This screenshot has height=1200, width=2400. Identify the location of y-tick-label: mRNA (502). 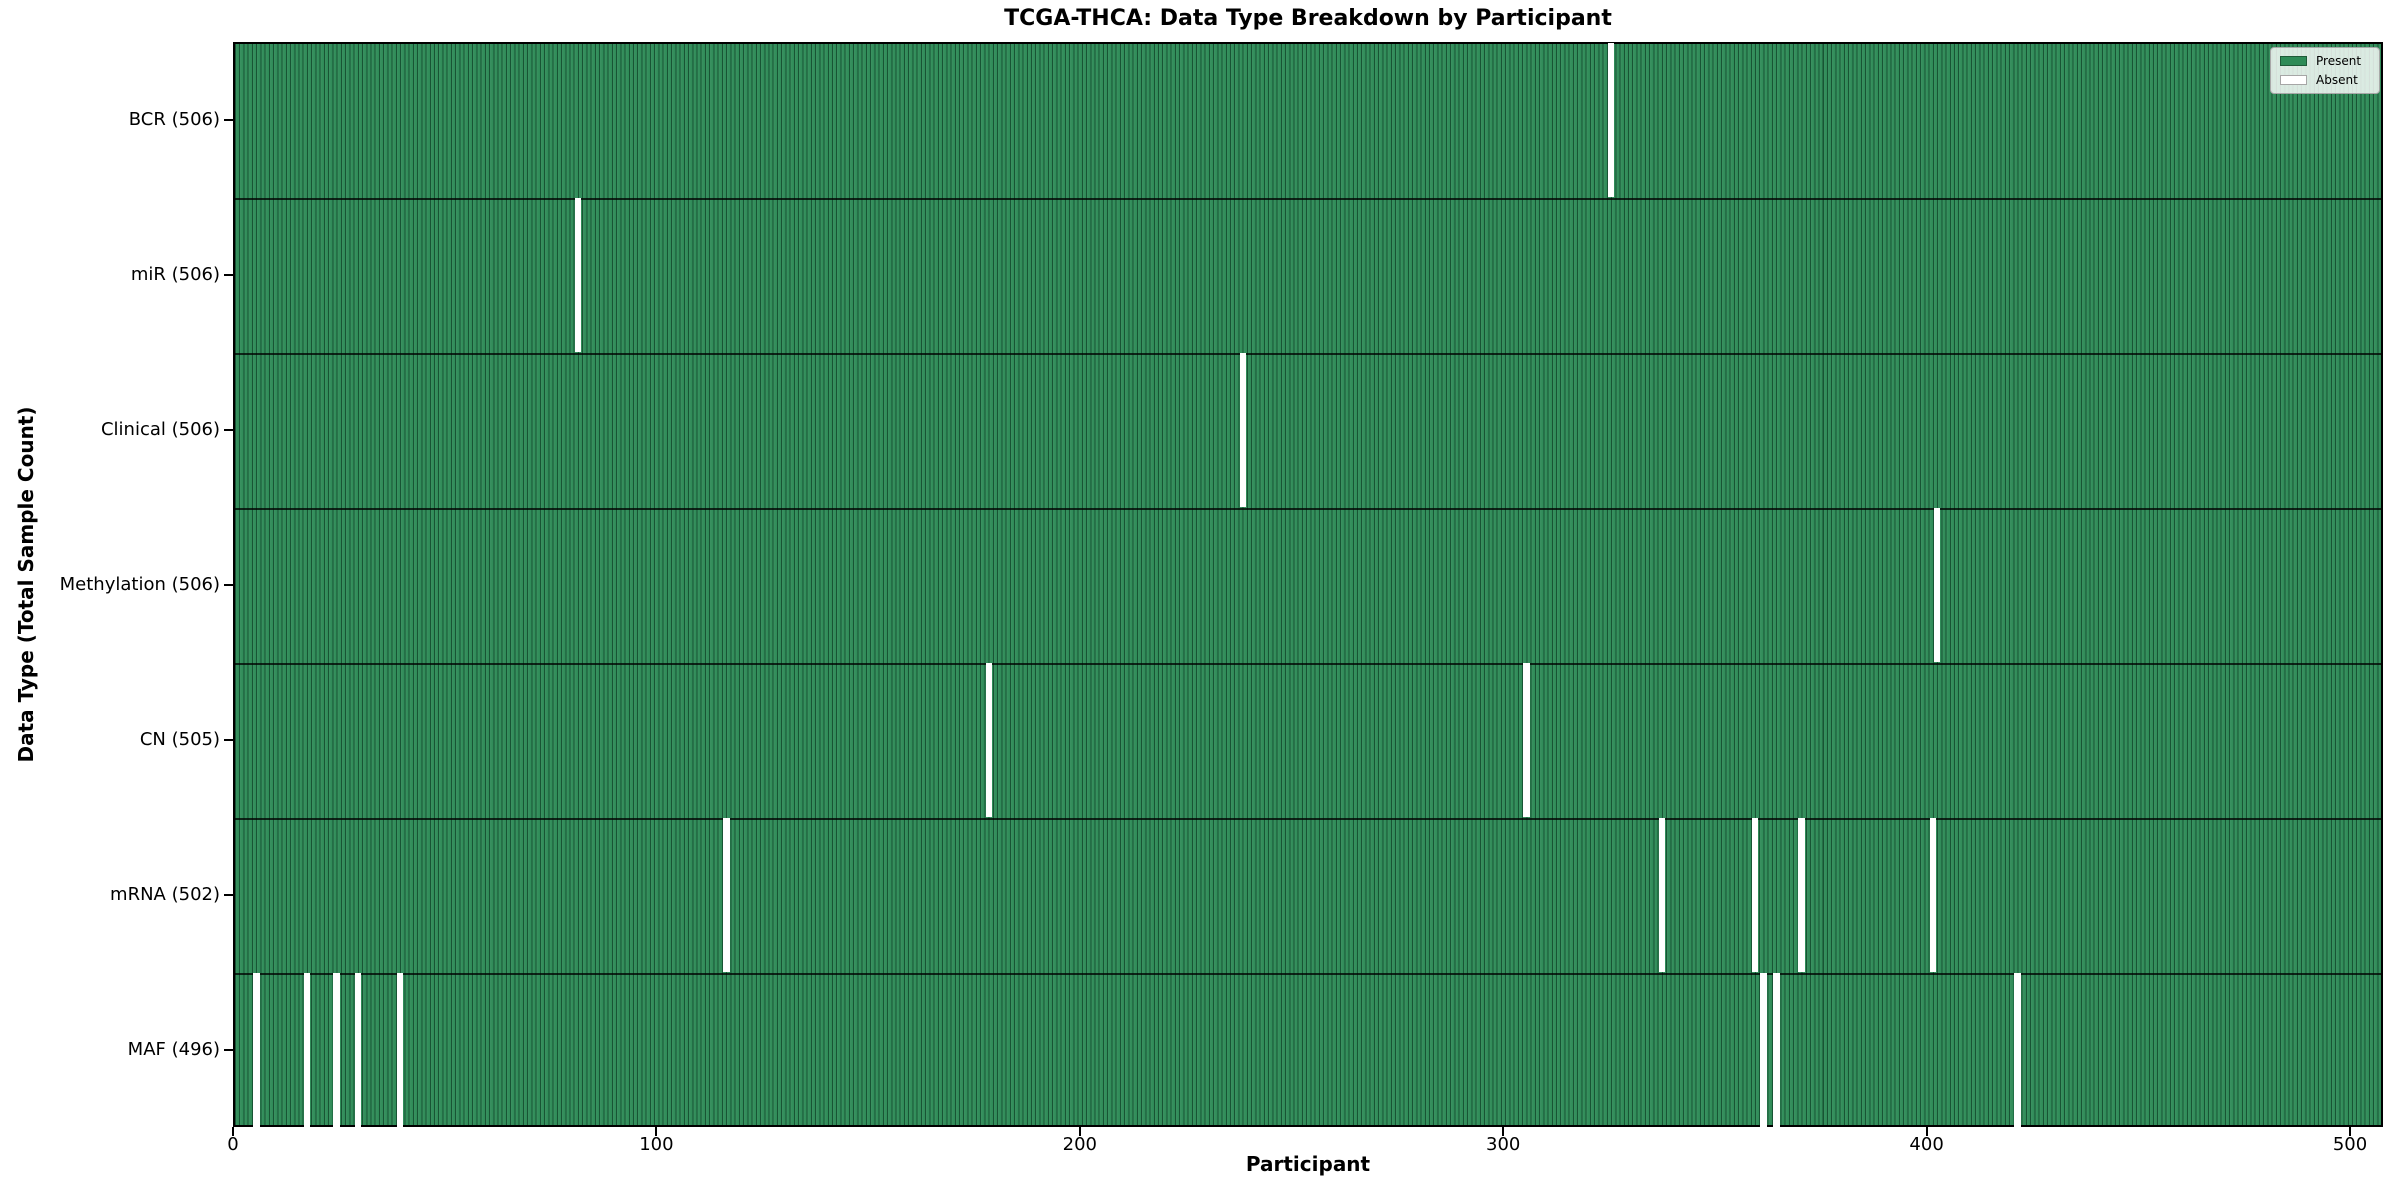
(165, 894).